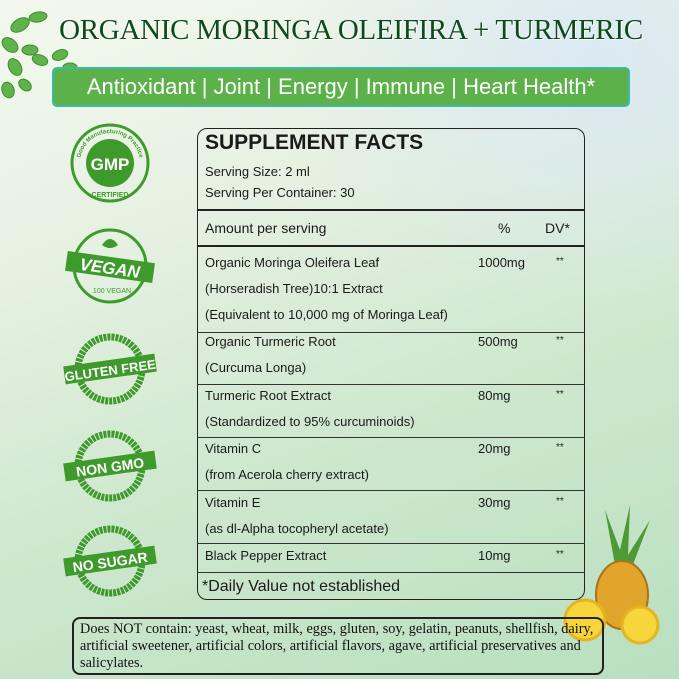 The height and width of the screenshot is (679, 679). What do you see at coordinates (233, 502) in the screenshot?
I see `ingredient-line: Vitamin E` at bounding box center [233, 502].